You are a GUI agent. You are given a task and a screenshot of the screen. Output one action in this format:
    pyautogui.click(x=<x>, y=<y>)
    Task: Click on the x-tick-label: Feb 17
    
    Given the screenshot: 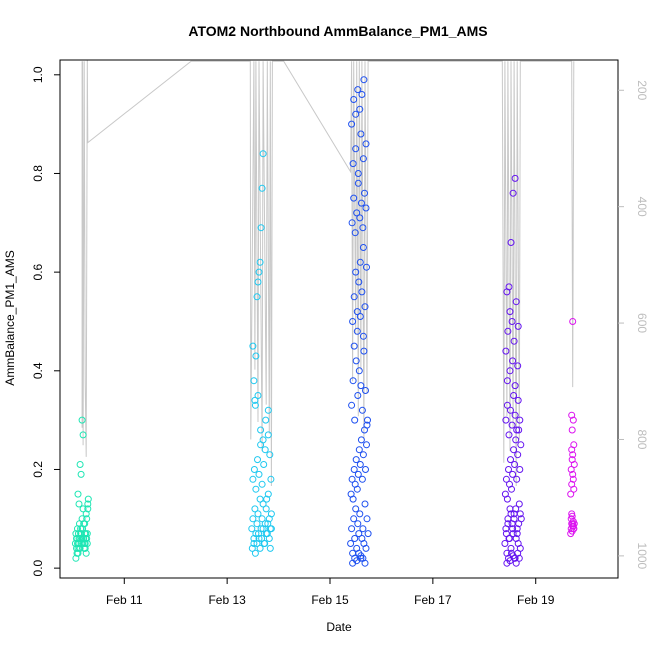 What is the action you would take?
    pyautogui.click(x=433, y=600)
    